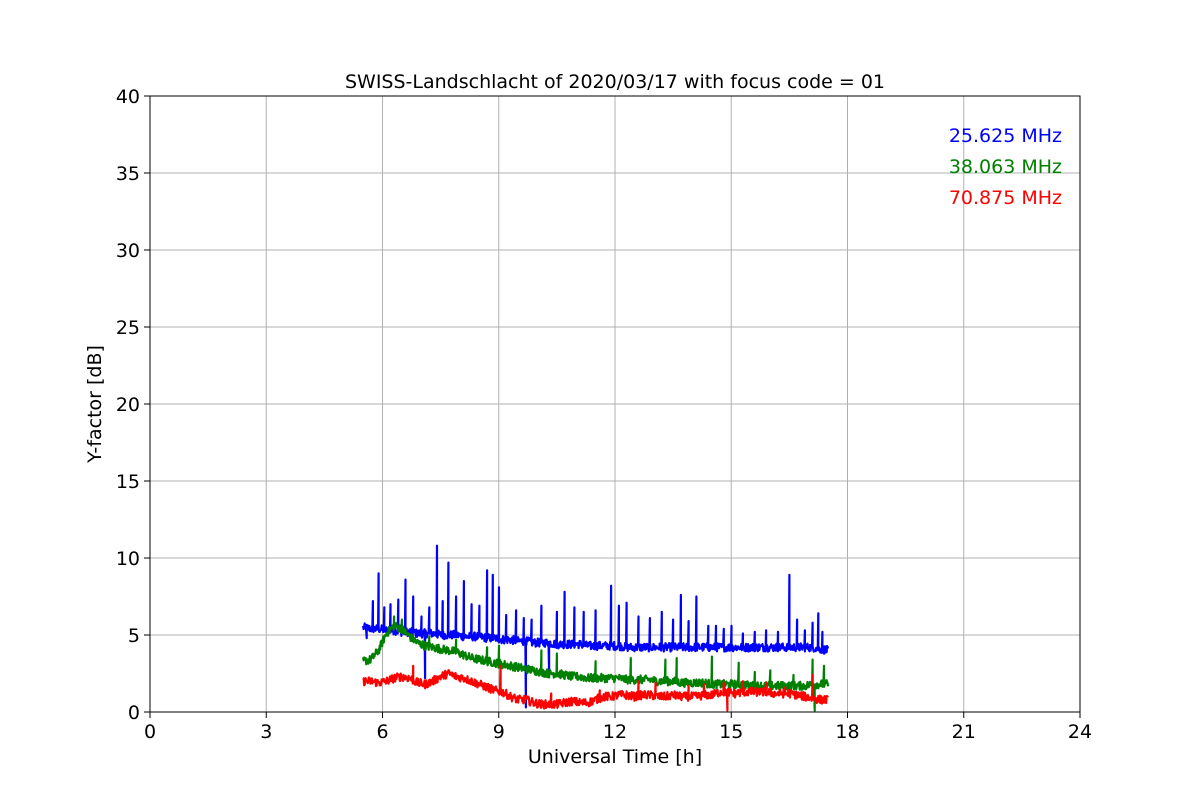 This screenshot has width=1200, height=800. What do you see at coordinates (499, 732) in the screenshot?
I see `x-tick-label: 9` at bounding box center [499, 732].